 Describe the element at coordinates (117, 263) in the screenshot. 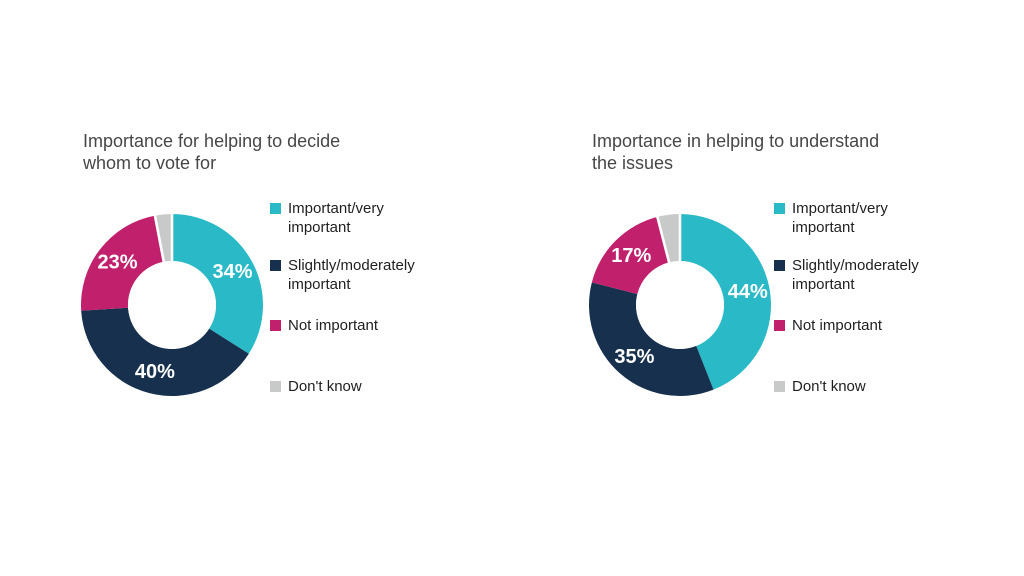

I see `slice-percent-label: 23%` at that location.